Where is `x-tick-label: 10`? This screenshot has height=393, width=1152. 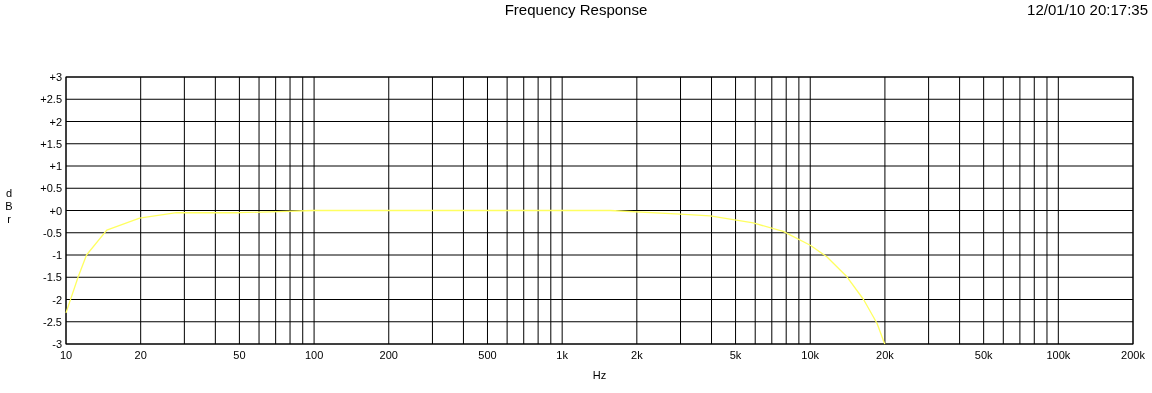
x-tick-label: 10 is located at coordinates (66, 355).